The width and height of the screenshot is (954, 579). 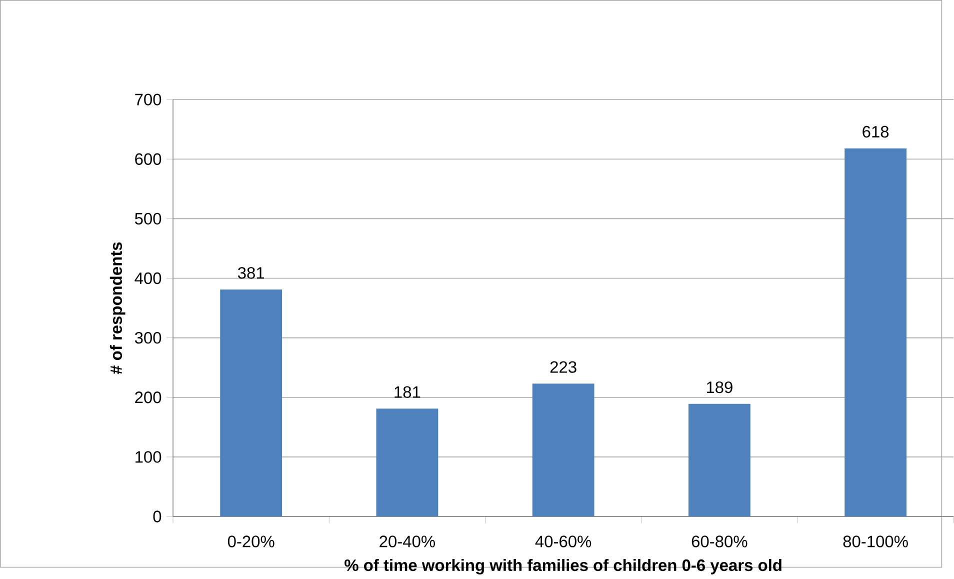 What do you see at coordinates (719, 388) in the screenshot?
I see `data-label: 189` at bounding box center [719, 388].